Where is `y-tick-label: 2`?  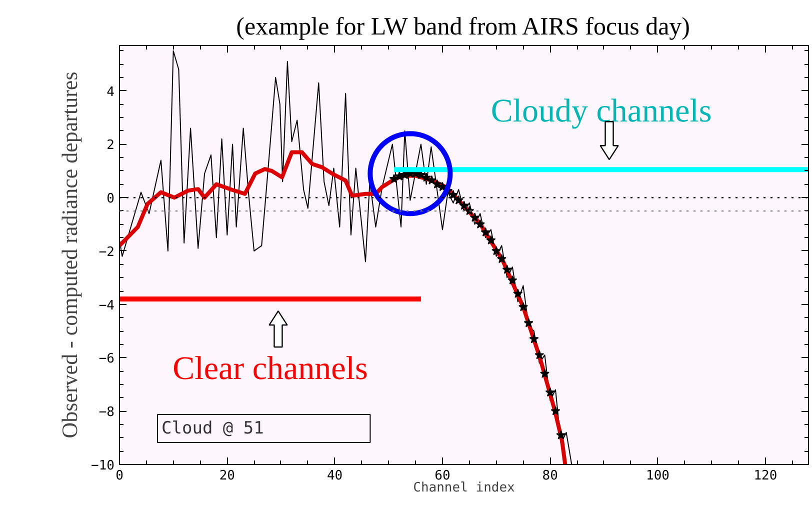
y-tick-label: 2 is located at coordinates (110, 146).